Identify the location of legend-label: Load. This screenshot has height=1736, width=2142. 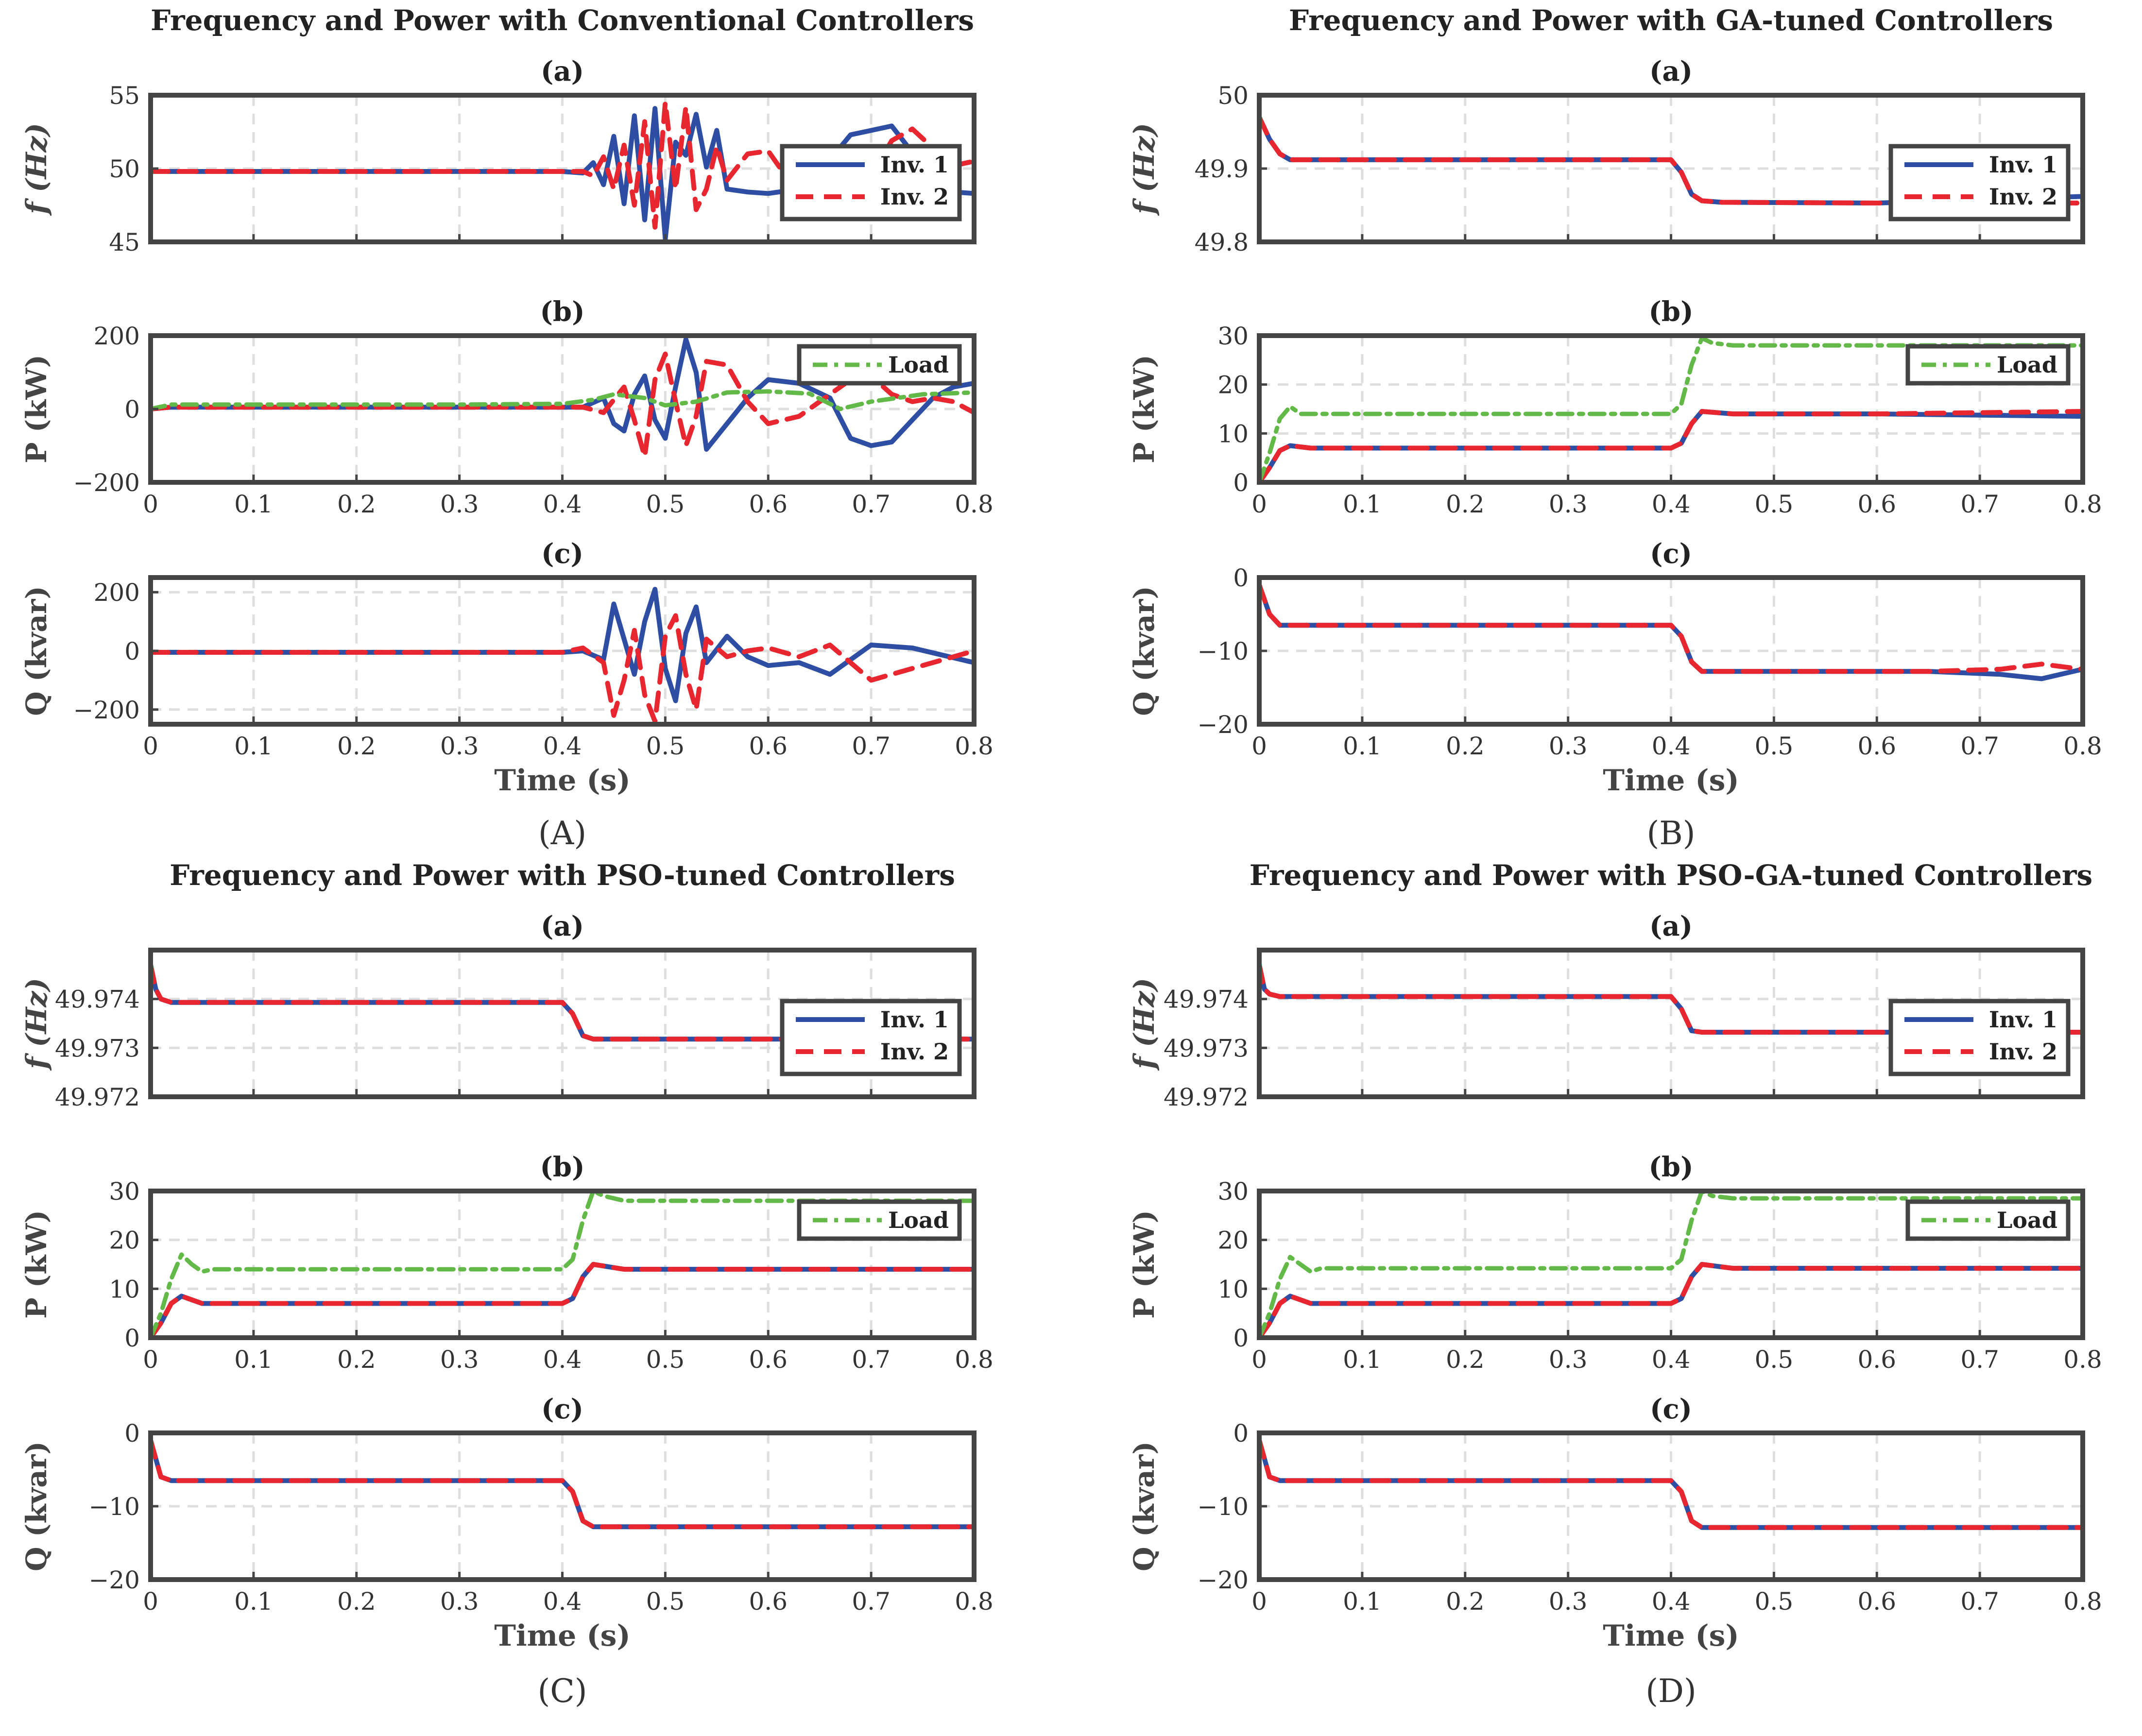
(918, 365).